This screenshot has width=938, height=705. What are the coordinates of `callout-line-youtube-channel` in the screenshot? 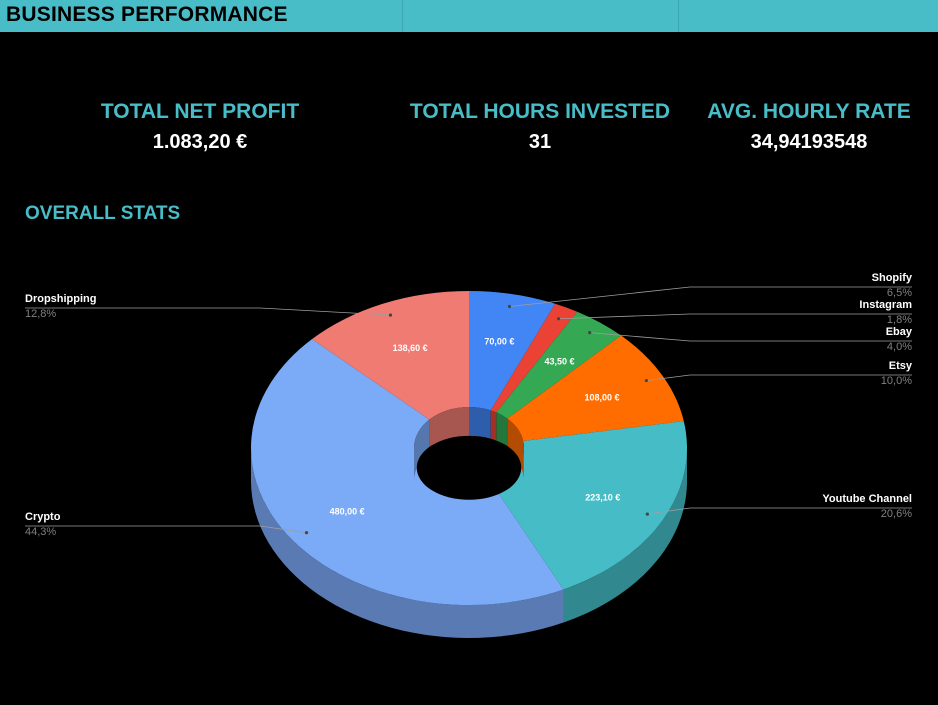 It's located at (779, 511).